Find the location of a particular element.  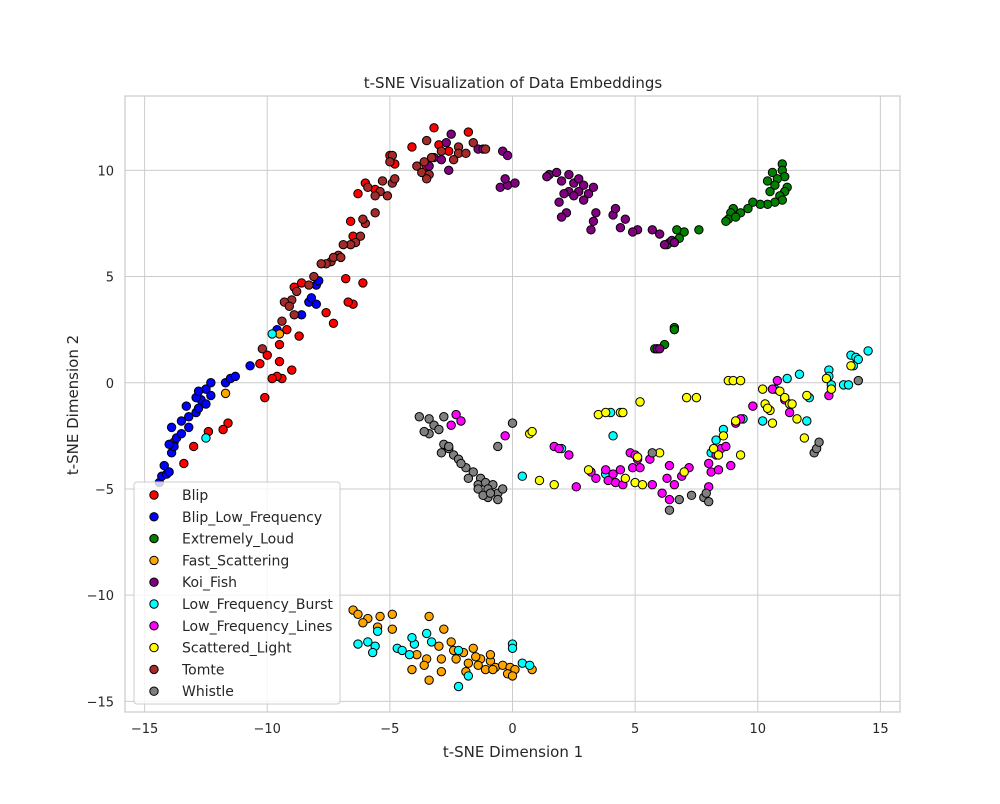

legend-label: Low_Frequency_Lines is located at coordinates (257, 627).